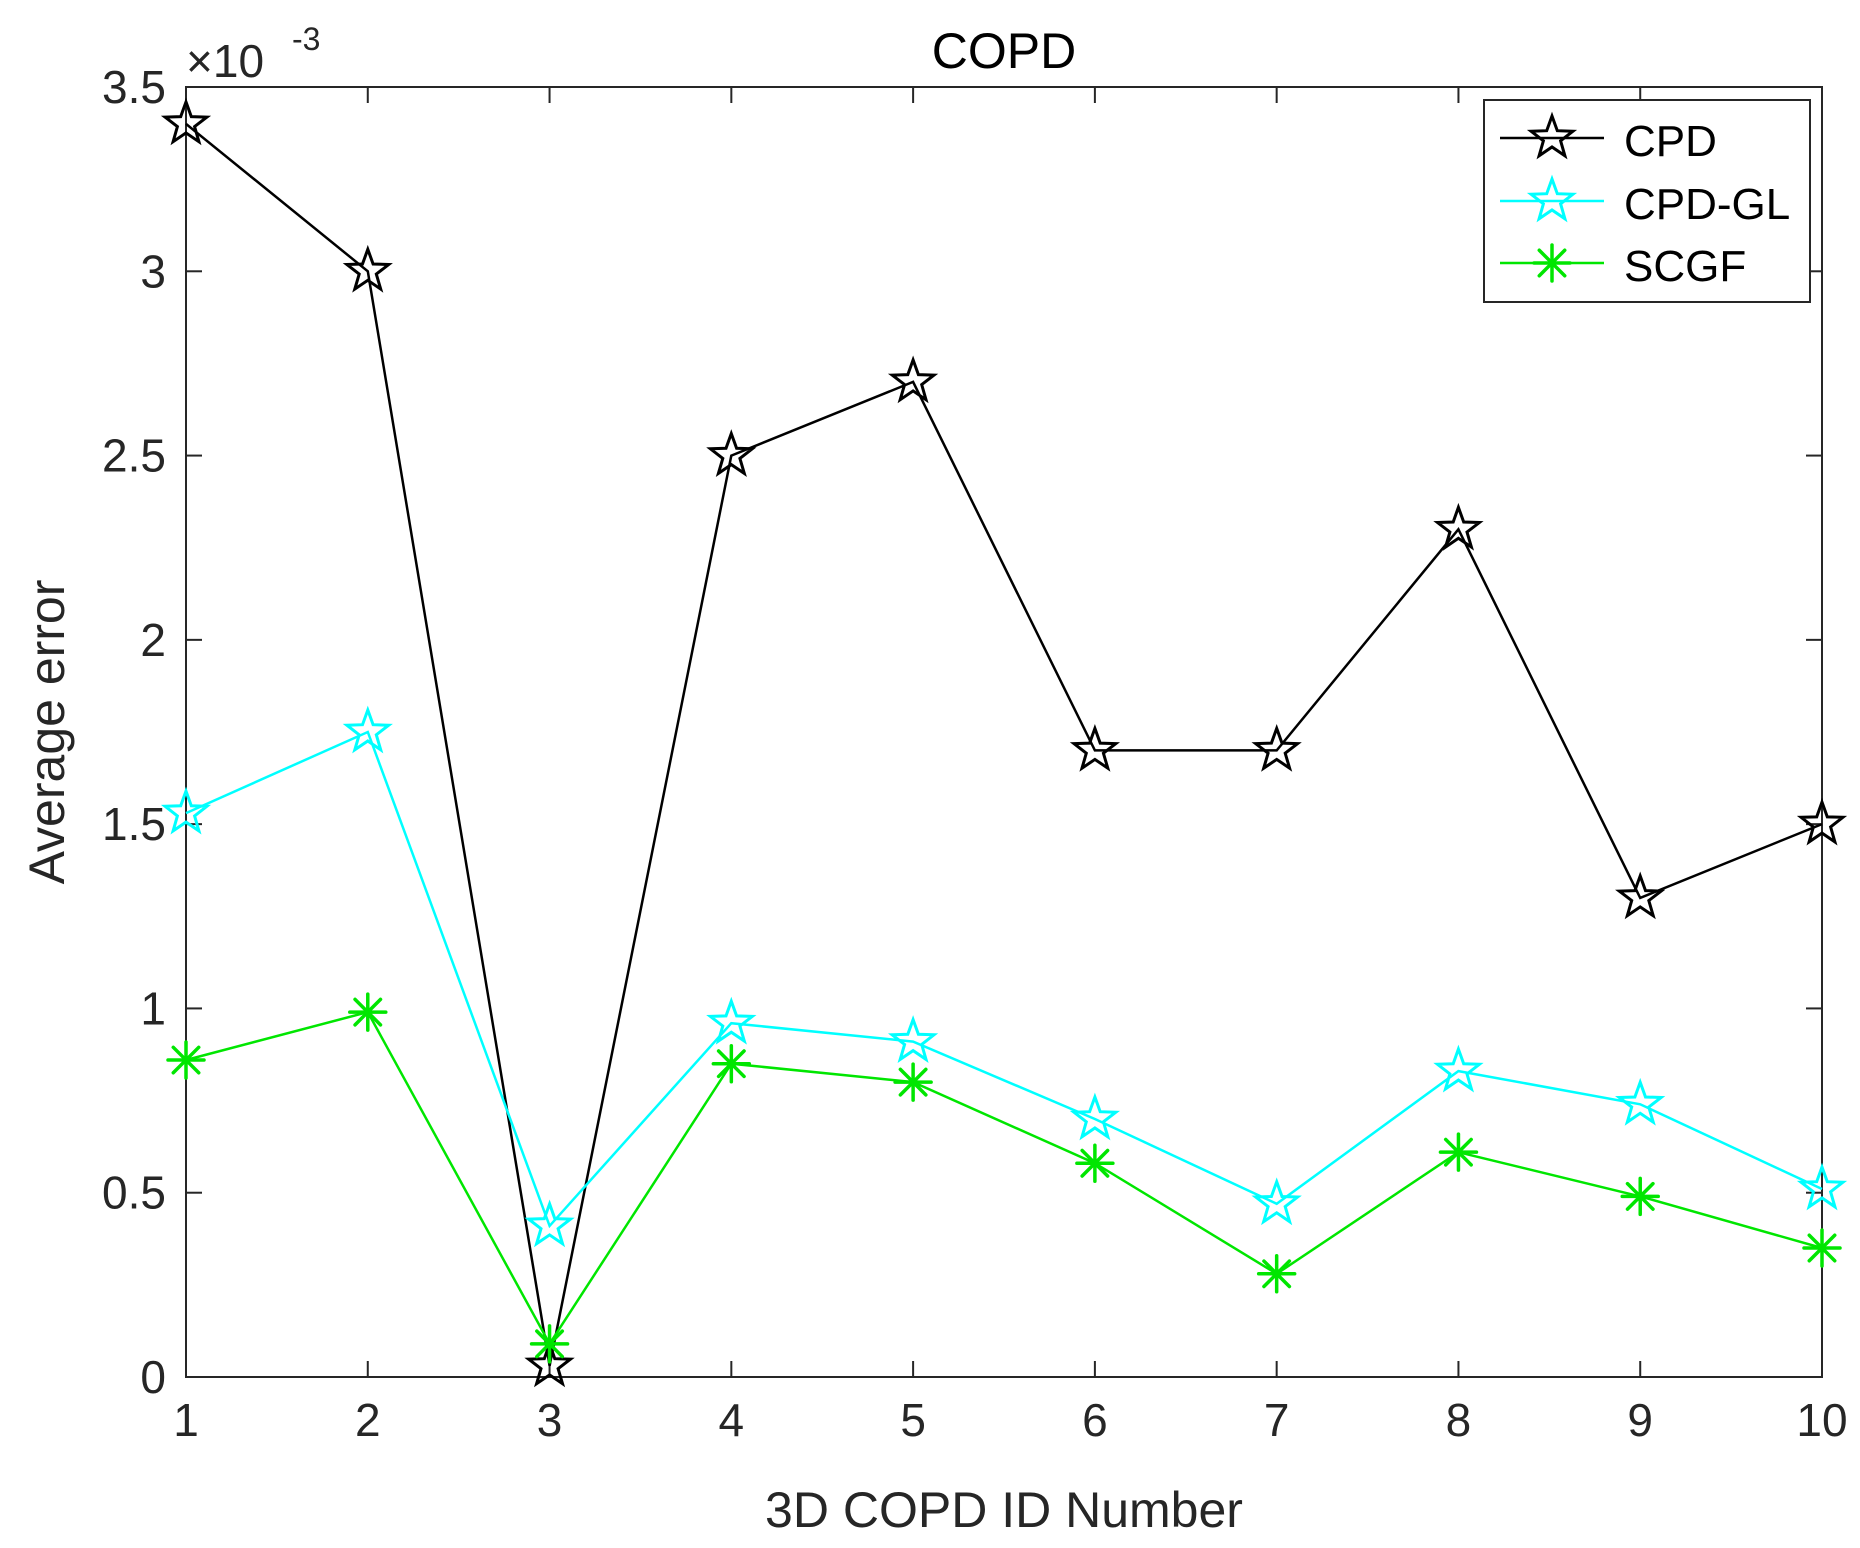  I want to click on legend-box, so click(1647, 201).